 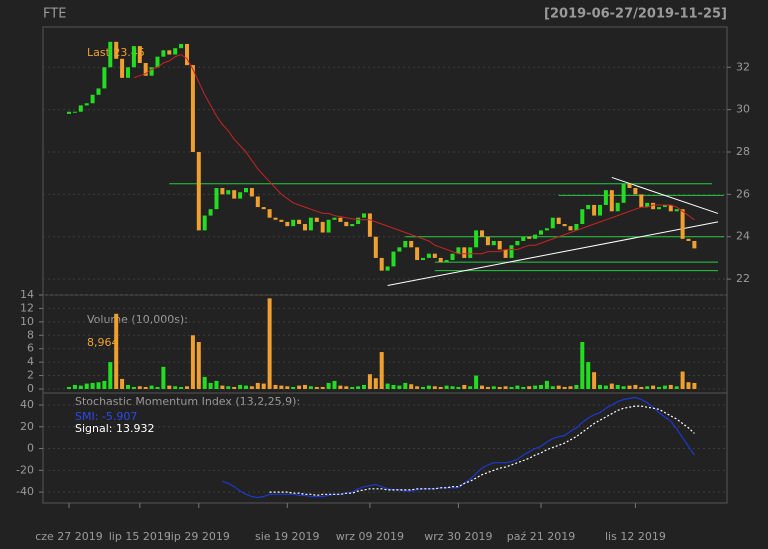 What do you see at coordinates (25, 469) in the screenshot?
I see `y-tick-label: -20` at bounding box center [25, 469].